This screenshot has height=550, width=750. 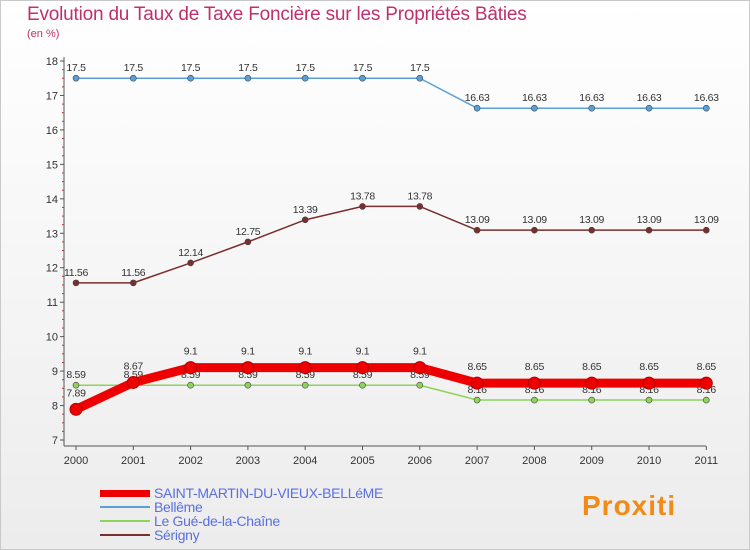 What do you see at coordinates (477, 461) in the screenshot?
I see `x-tick-label: 2007` at bounding box center [477, 461].